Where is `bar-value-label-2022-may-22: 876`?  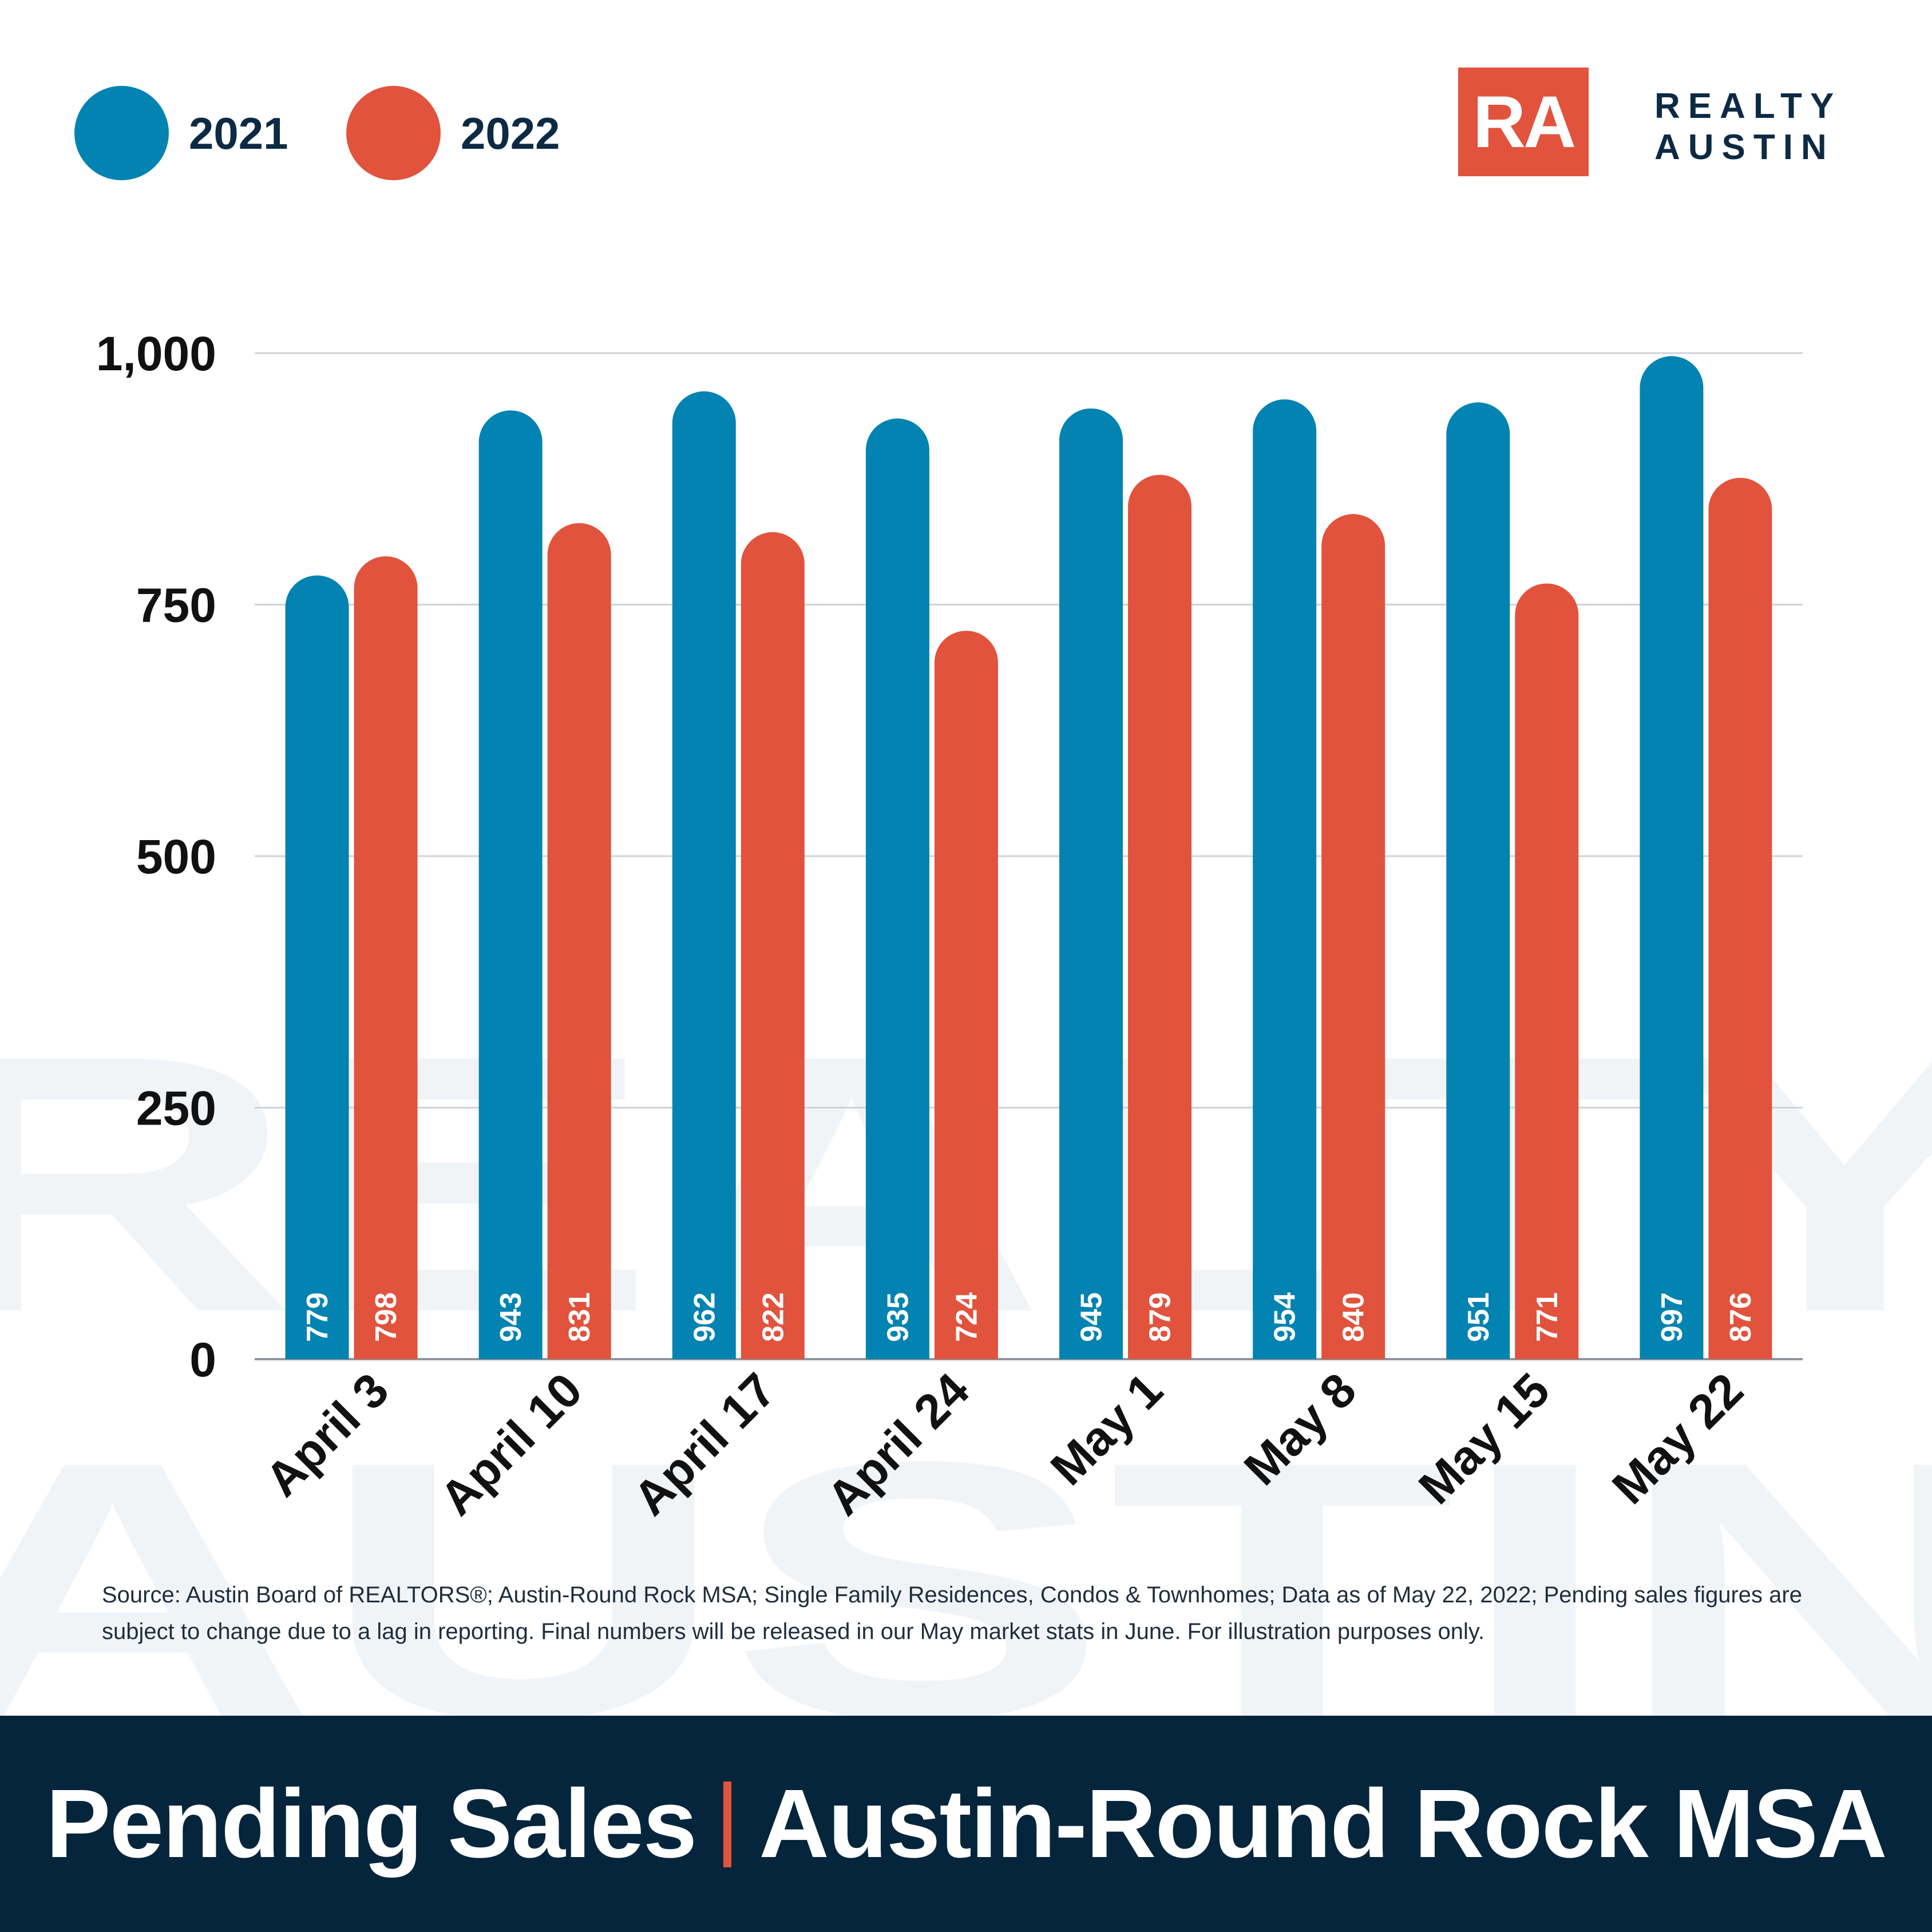 bar-value-label-2022-may-22: 876 is located at coordinates (1740, 1317).